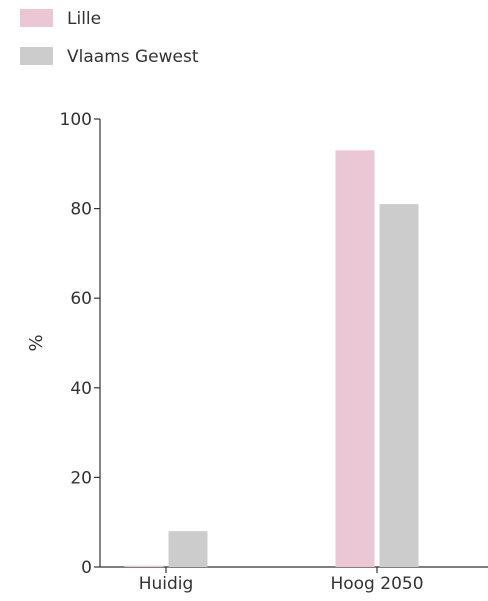 The height and width of the screenshot is (601, 488). What do you see at coordinates (81, 210) in the screenshot?
I see `y-tick-label: 80` at bounding box center [81, 210].